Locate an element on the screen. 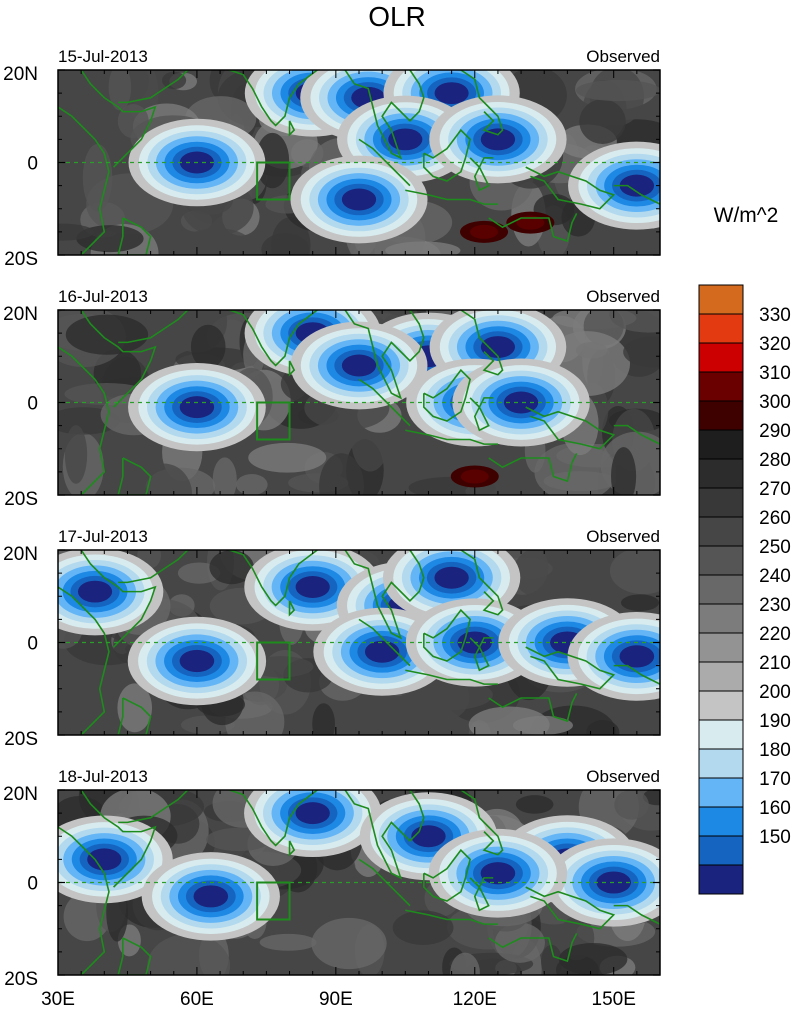  panel-date: 16-Jul-2013 is located at coordinates (103, 296).